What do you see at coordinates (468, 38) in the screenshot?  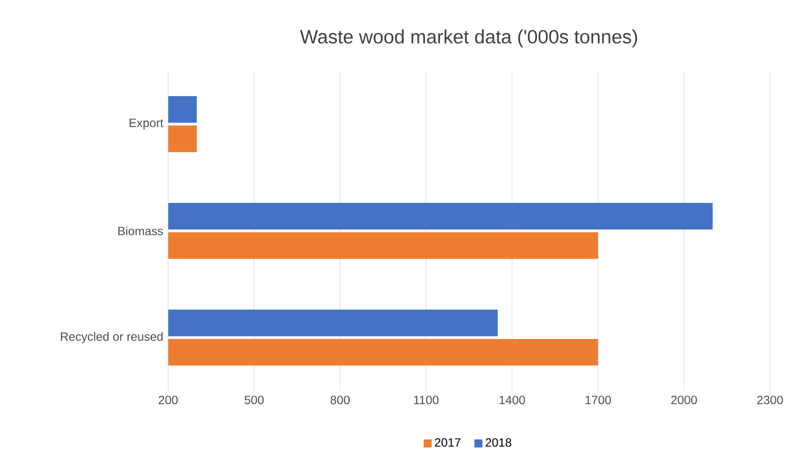 I see `chart-title: Waste wood market data ('000s tonnes)` at bounding box center [468, 38].